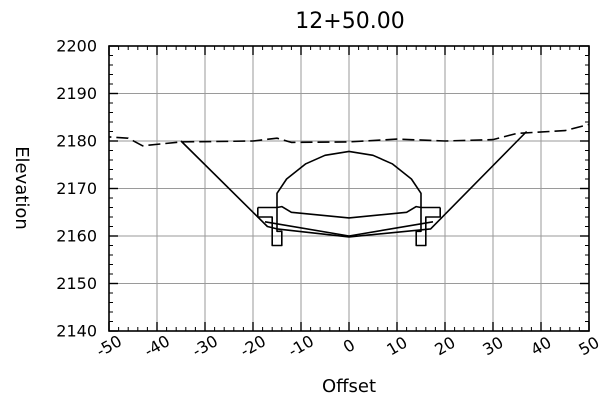 This screenshot has height=406, width=605. I want to click on y-tick-label-2: 2160, so click(76, 236).